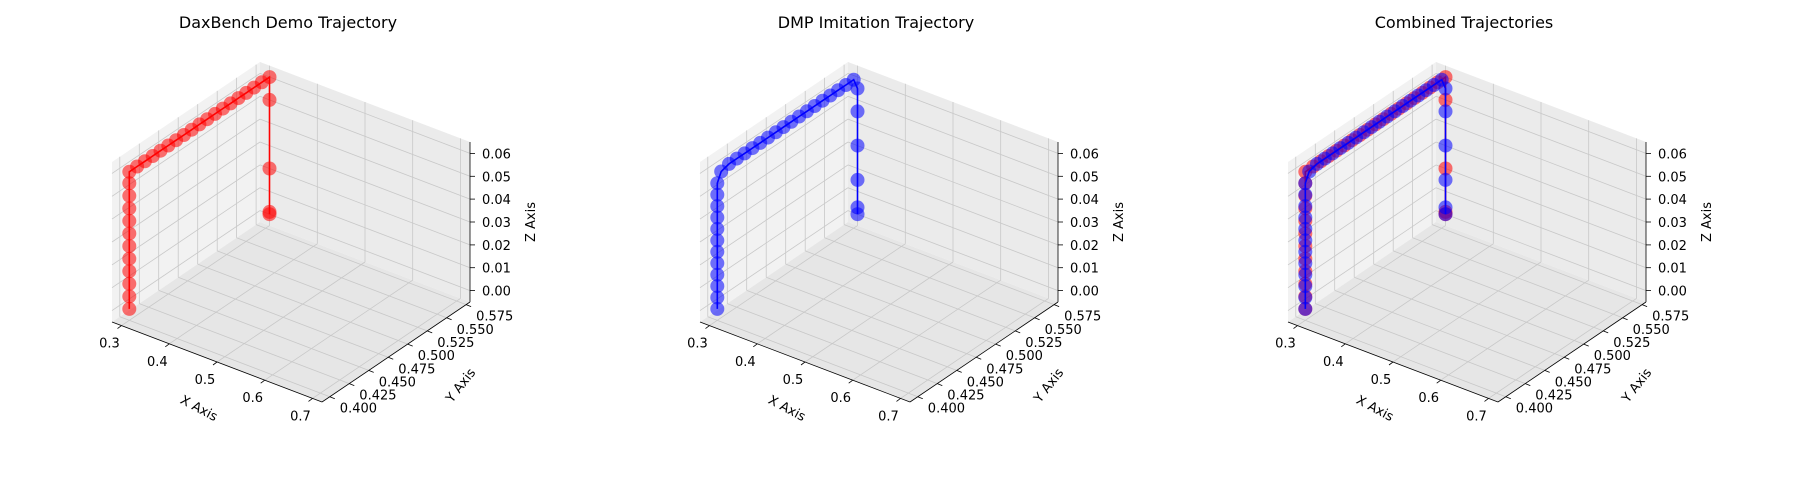 The width and height of the screenshot is (1800, 500). Describe the element at coordinates (876, 22) in the screenshot. I see `chart-title: DMP Imitation Trajectory` at that location.